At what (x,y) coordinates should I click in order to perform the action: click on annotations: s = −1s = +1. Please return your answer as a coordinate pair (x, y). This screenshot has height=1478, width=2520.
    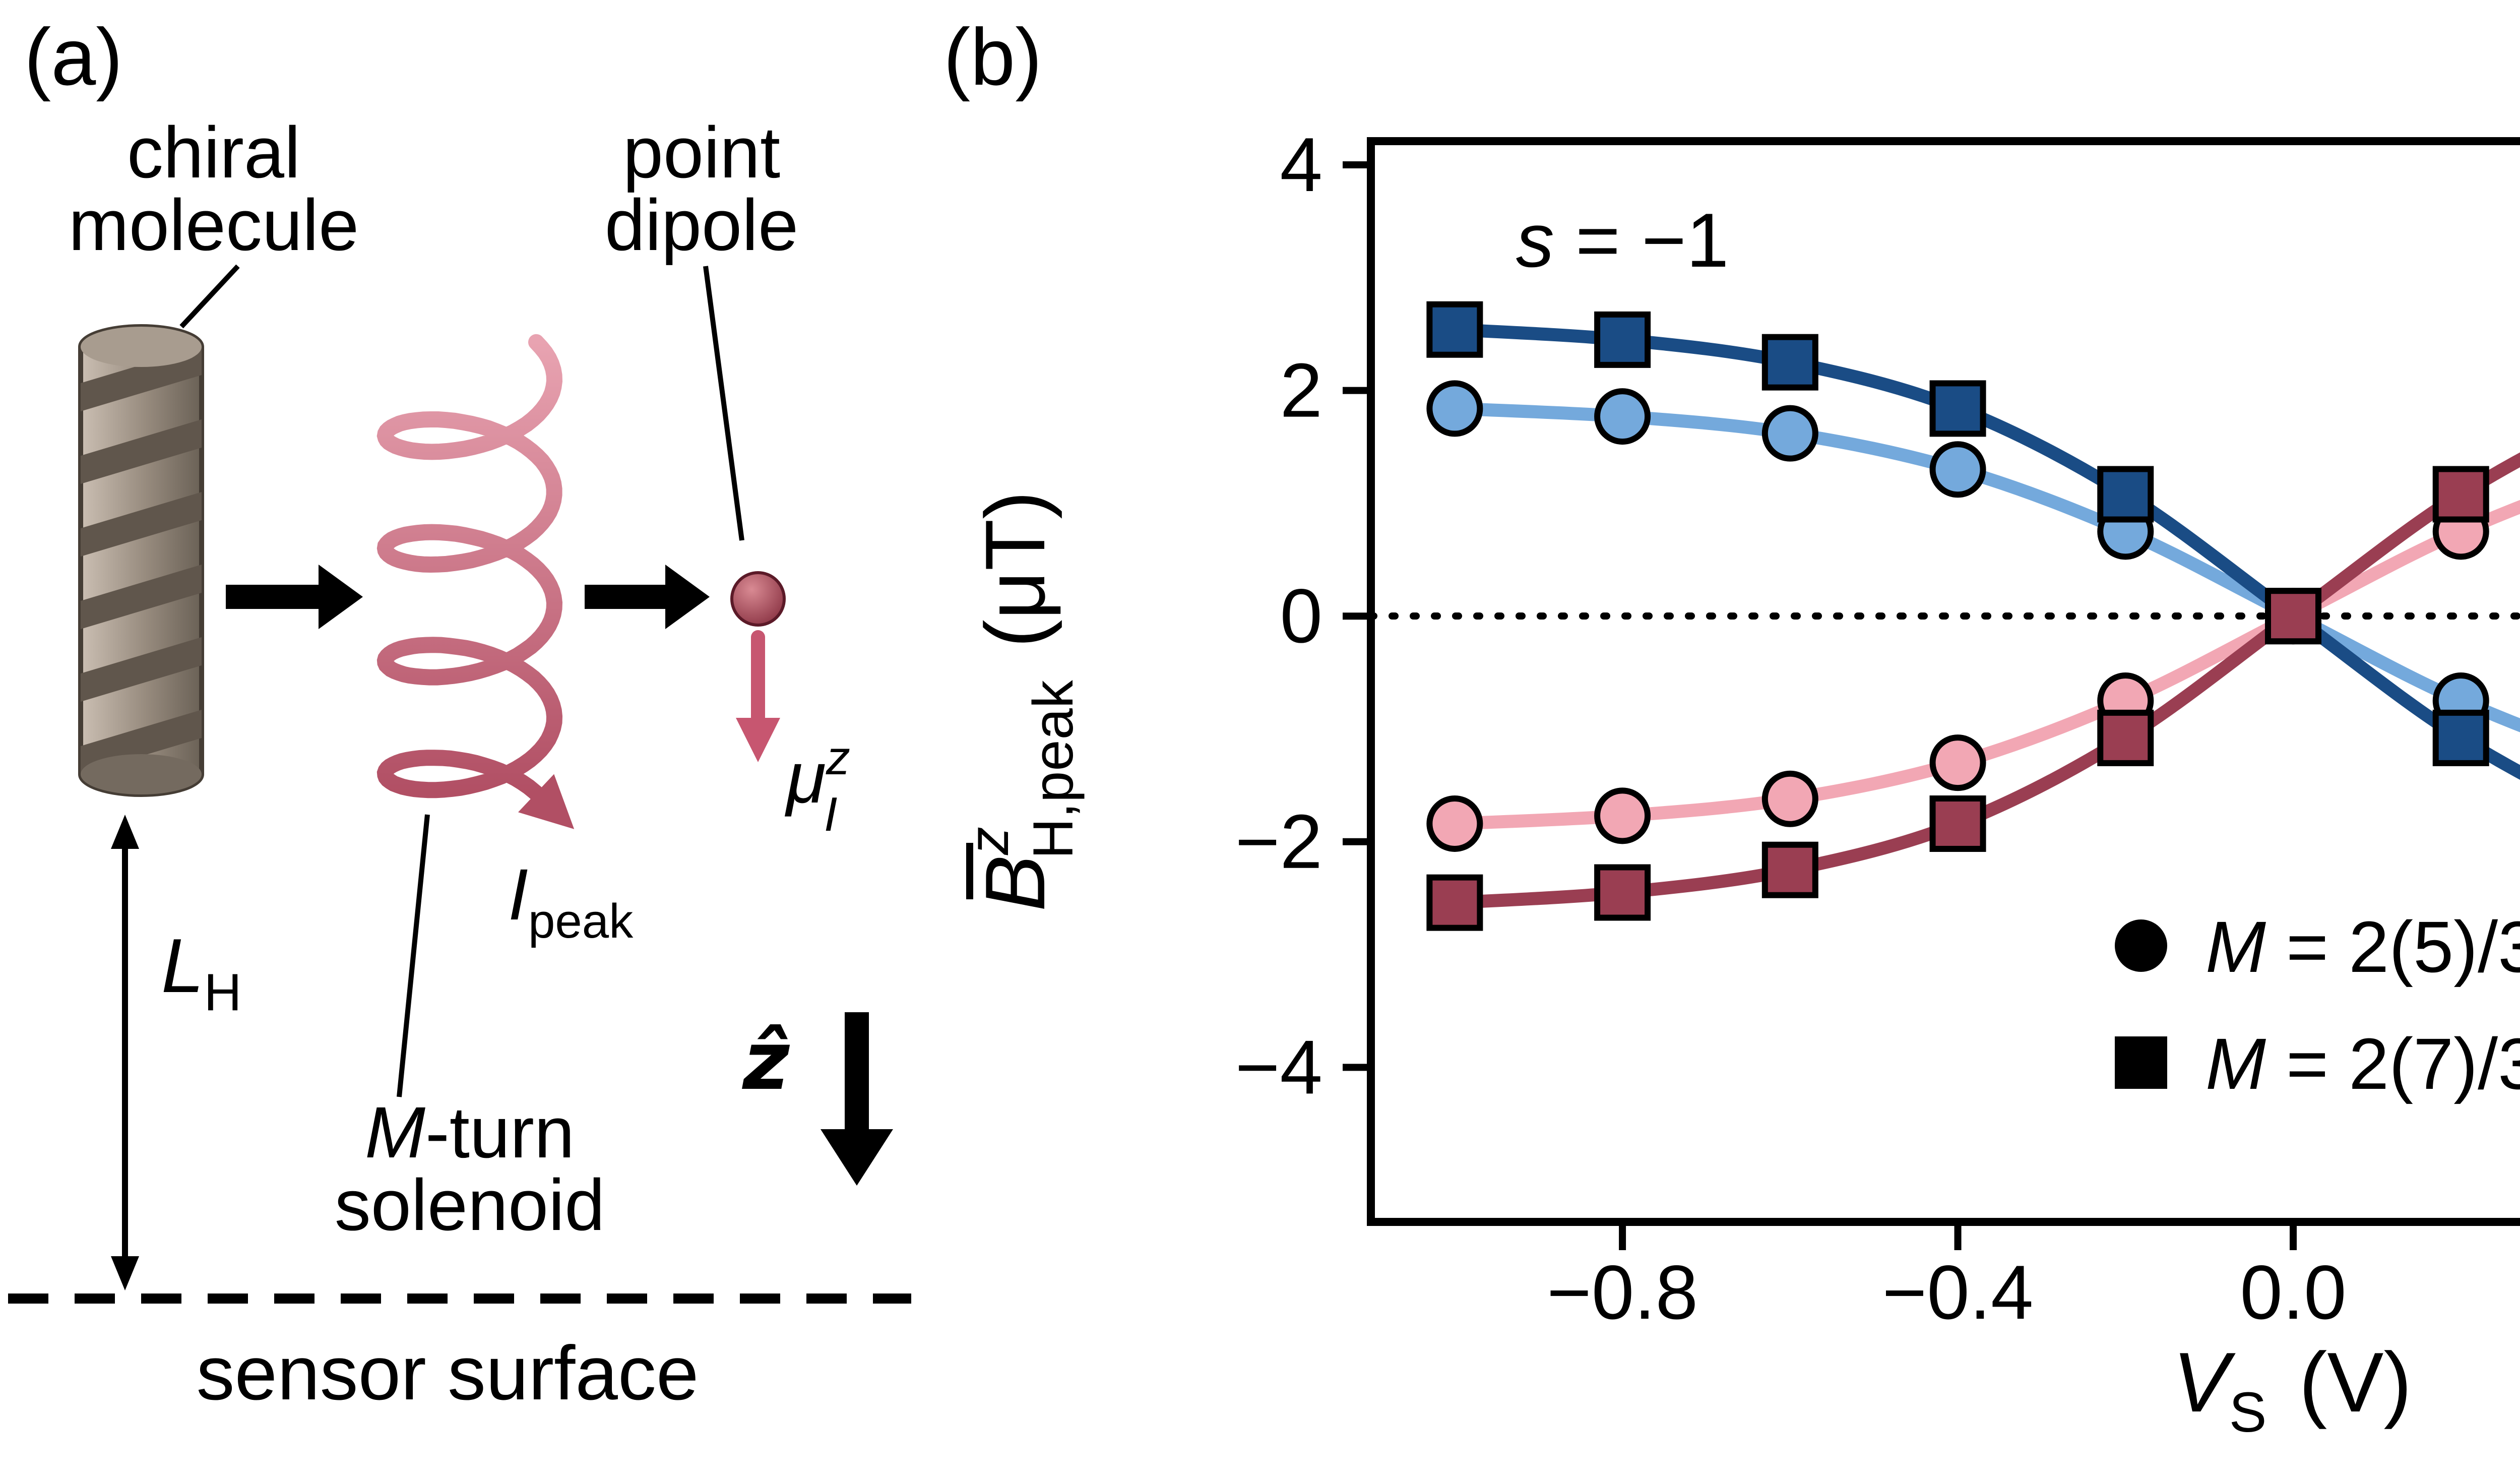
    Looking at the image, I should click on (1622, 240).